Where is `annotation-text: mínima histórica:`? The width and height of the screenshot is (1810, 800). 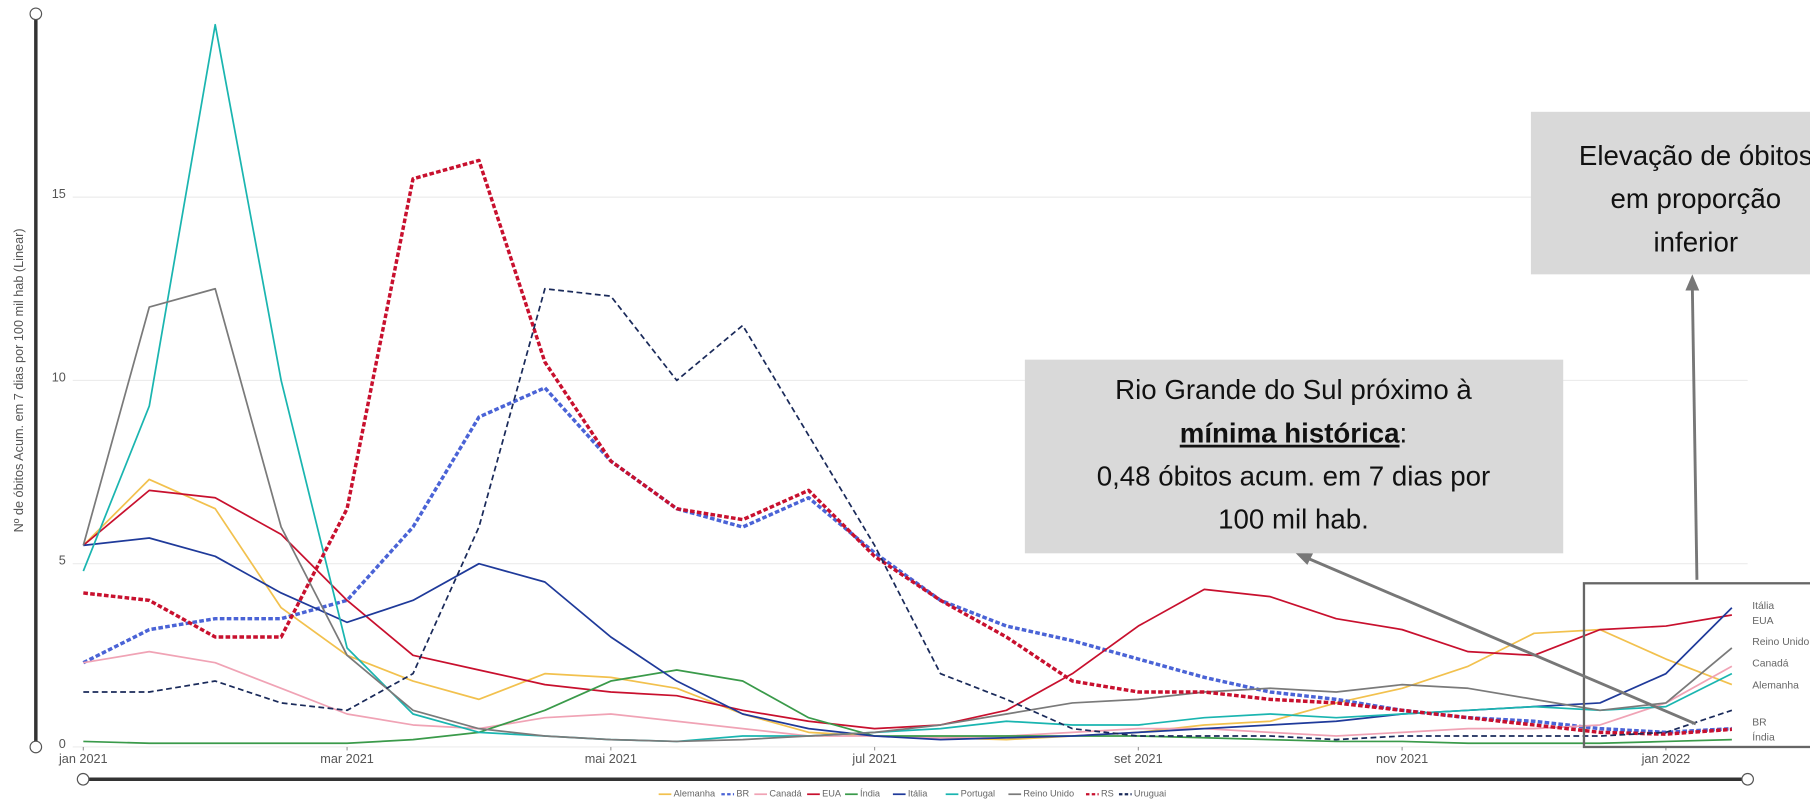 annotation-text: mínima histórica: is located at coordinates (1293, 433).